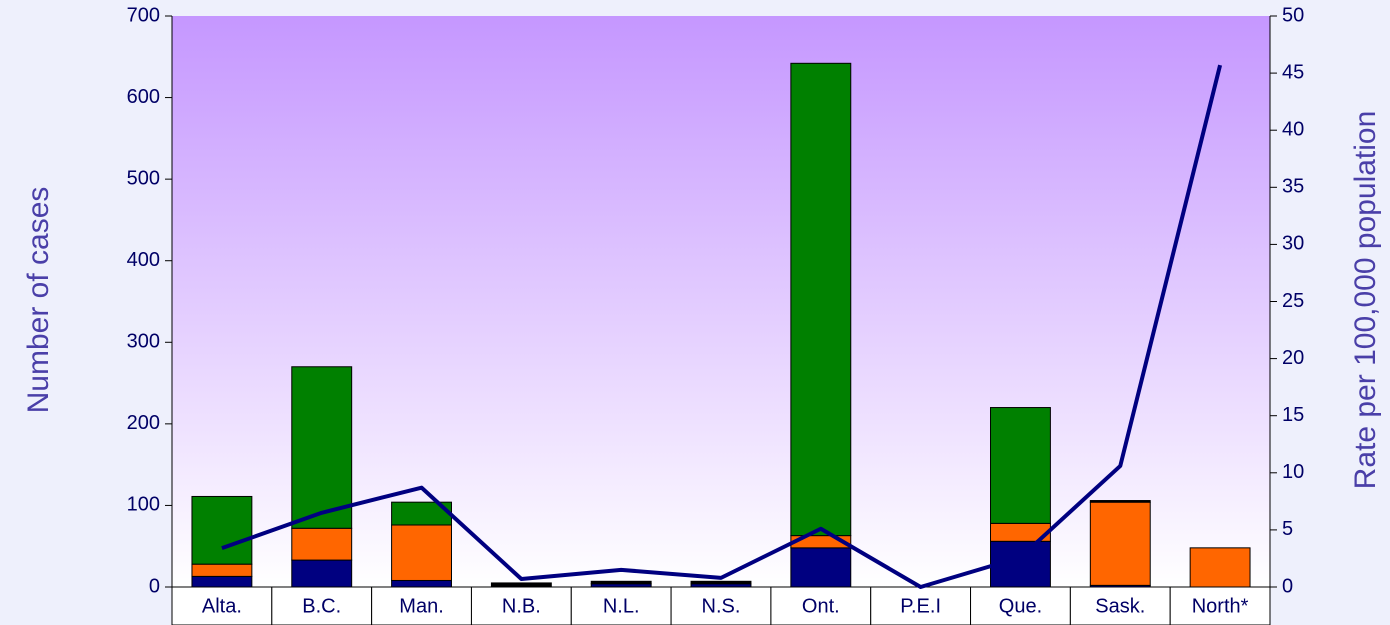  What do you see at coordinates (1293, 72) in the screenshot?
I see `y2-tick-label: 45` at bounding box center [1293, 72].